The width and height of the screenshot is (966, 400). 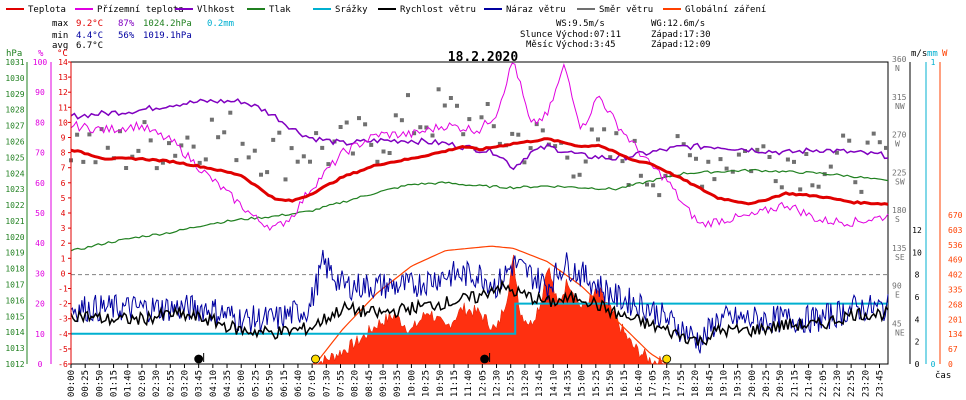 What do you see at coordinates (945, 54) in the screenshot?
I see `w-axis-title: W` at bounding box center [945, 54].